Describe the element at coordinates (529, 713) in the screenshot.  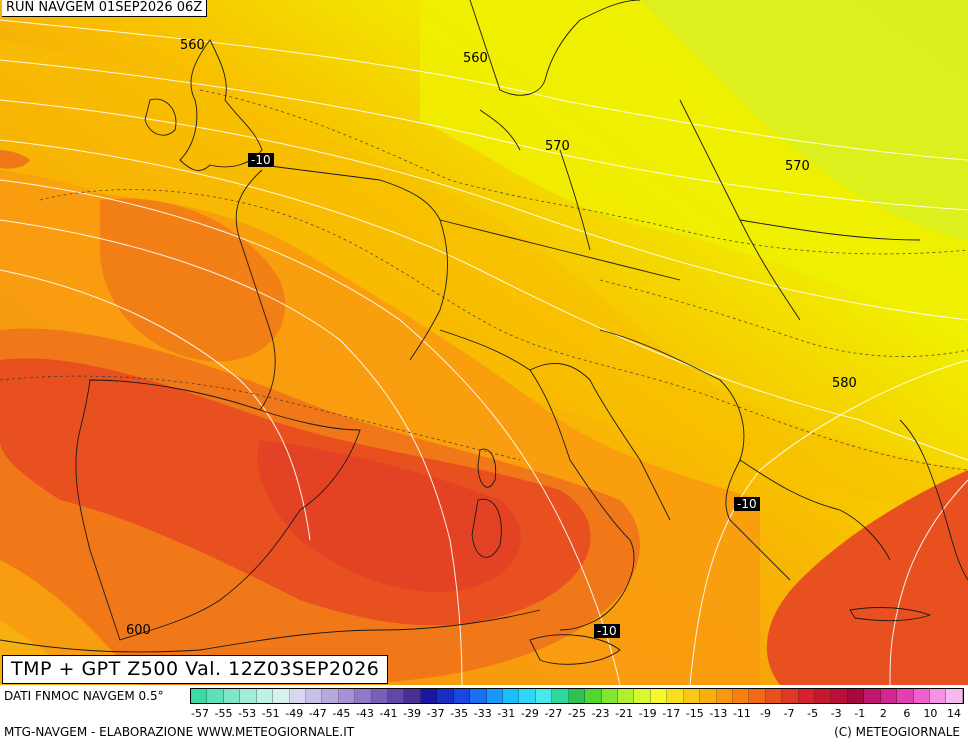
I see `color-scale-tick: -29` at that location.